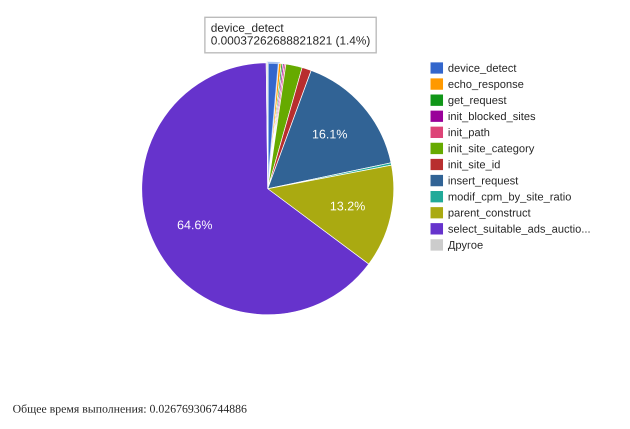 The height and width of the screenshot is (429, 630). I want to click on legend-label: init_blocked_sites, so click(492, 117).